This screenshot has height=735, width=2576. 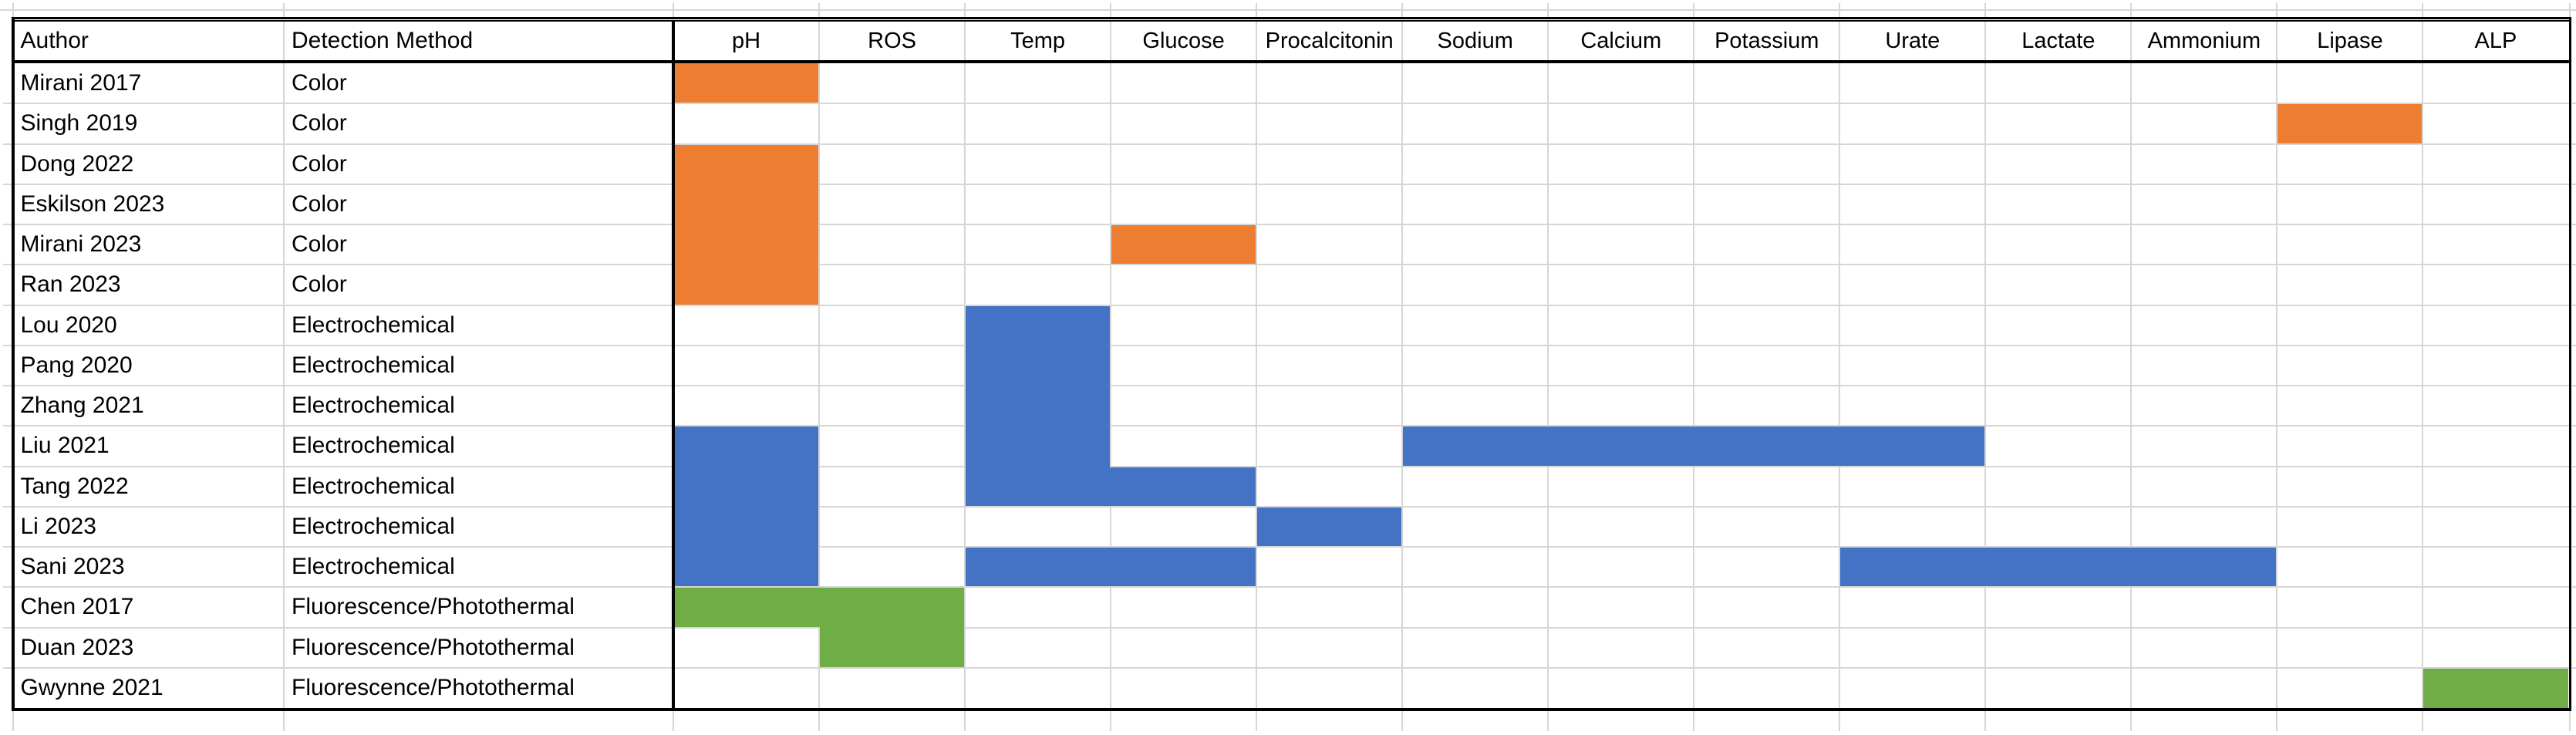 I want to click on author-cell: Tang 2022, so click(x=74, y=486).